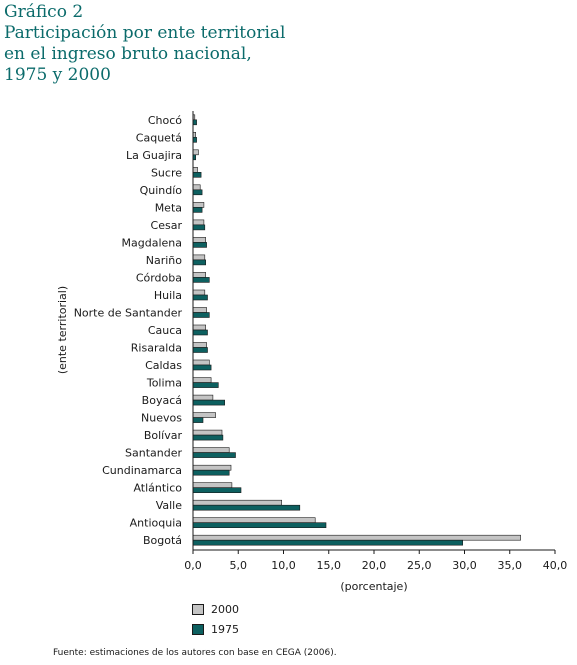 This screenshot has width=577, height=665. What do you see at coordinates (166, 172) in the screenshot?
I see `category-label-sucre: Sucre` at bounding box center [166, 172].